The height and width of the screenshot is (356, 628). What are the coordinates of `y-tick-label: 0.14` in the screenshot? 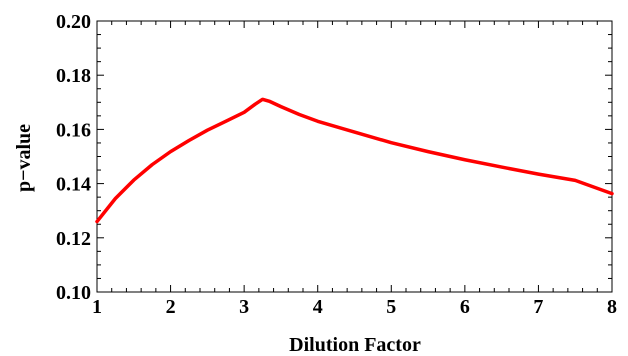 It's located at (73, 185).